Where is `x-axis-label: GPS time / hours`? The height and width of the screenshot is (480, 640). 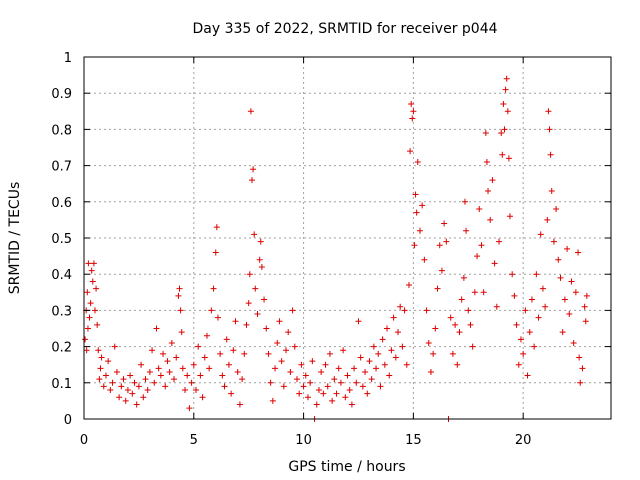
x-axis-label: GPS time / hours is located at coordinates (346, 467).